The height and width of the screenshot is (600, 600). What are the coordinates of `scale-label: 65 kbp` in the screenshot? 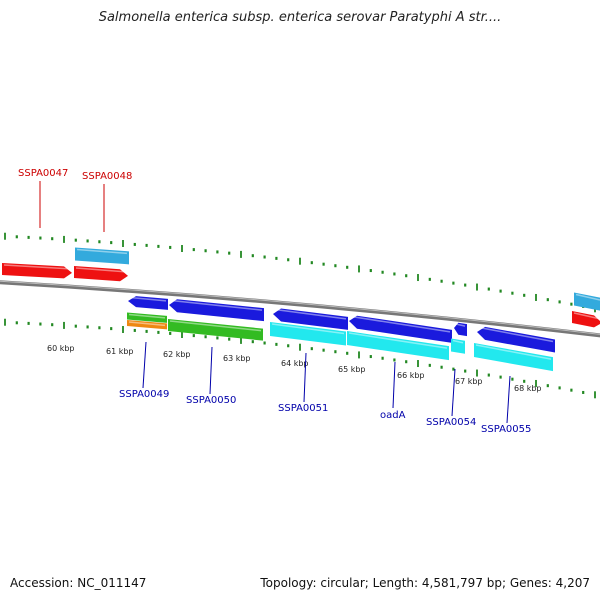 It's located at (352, 369).